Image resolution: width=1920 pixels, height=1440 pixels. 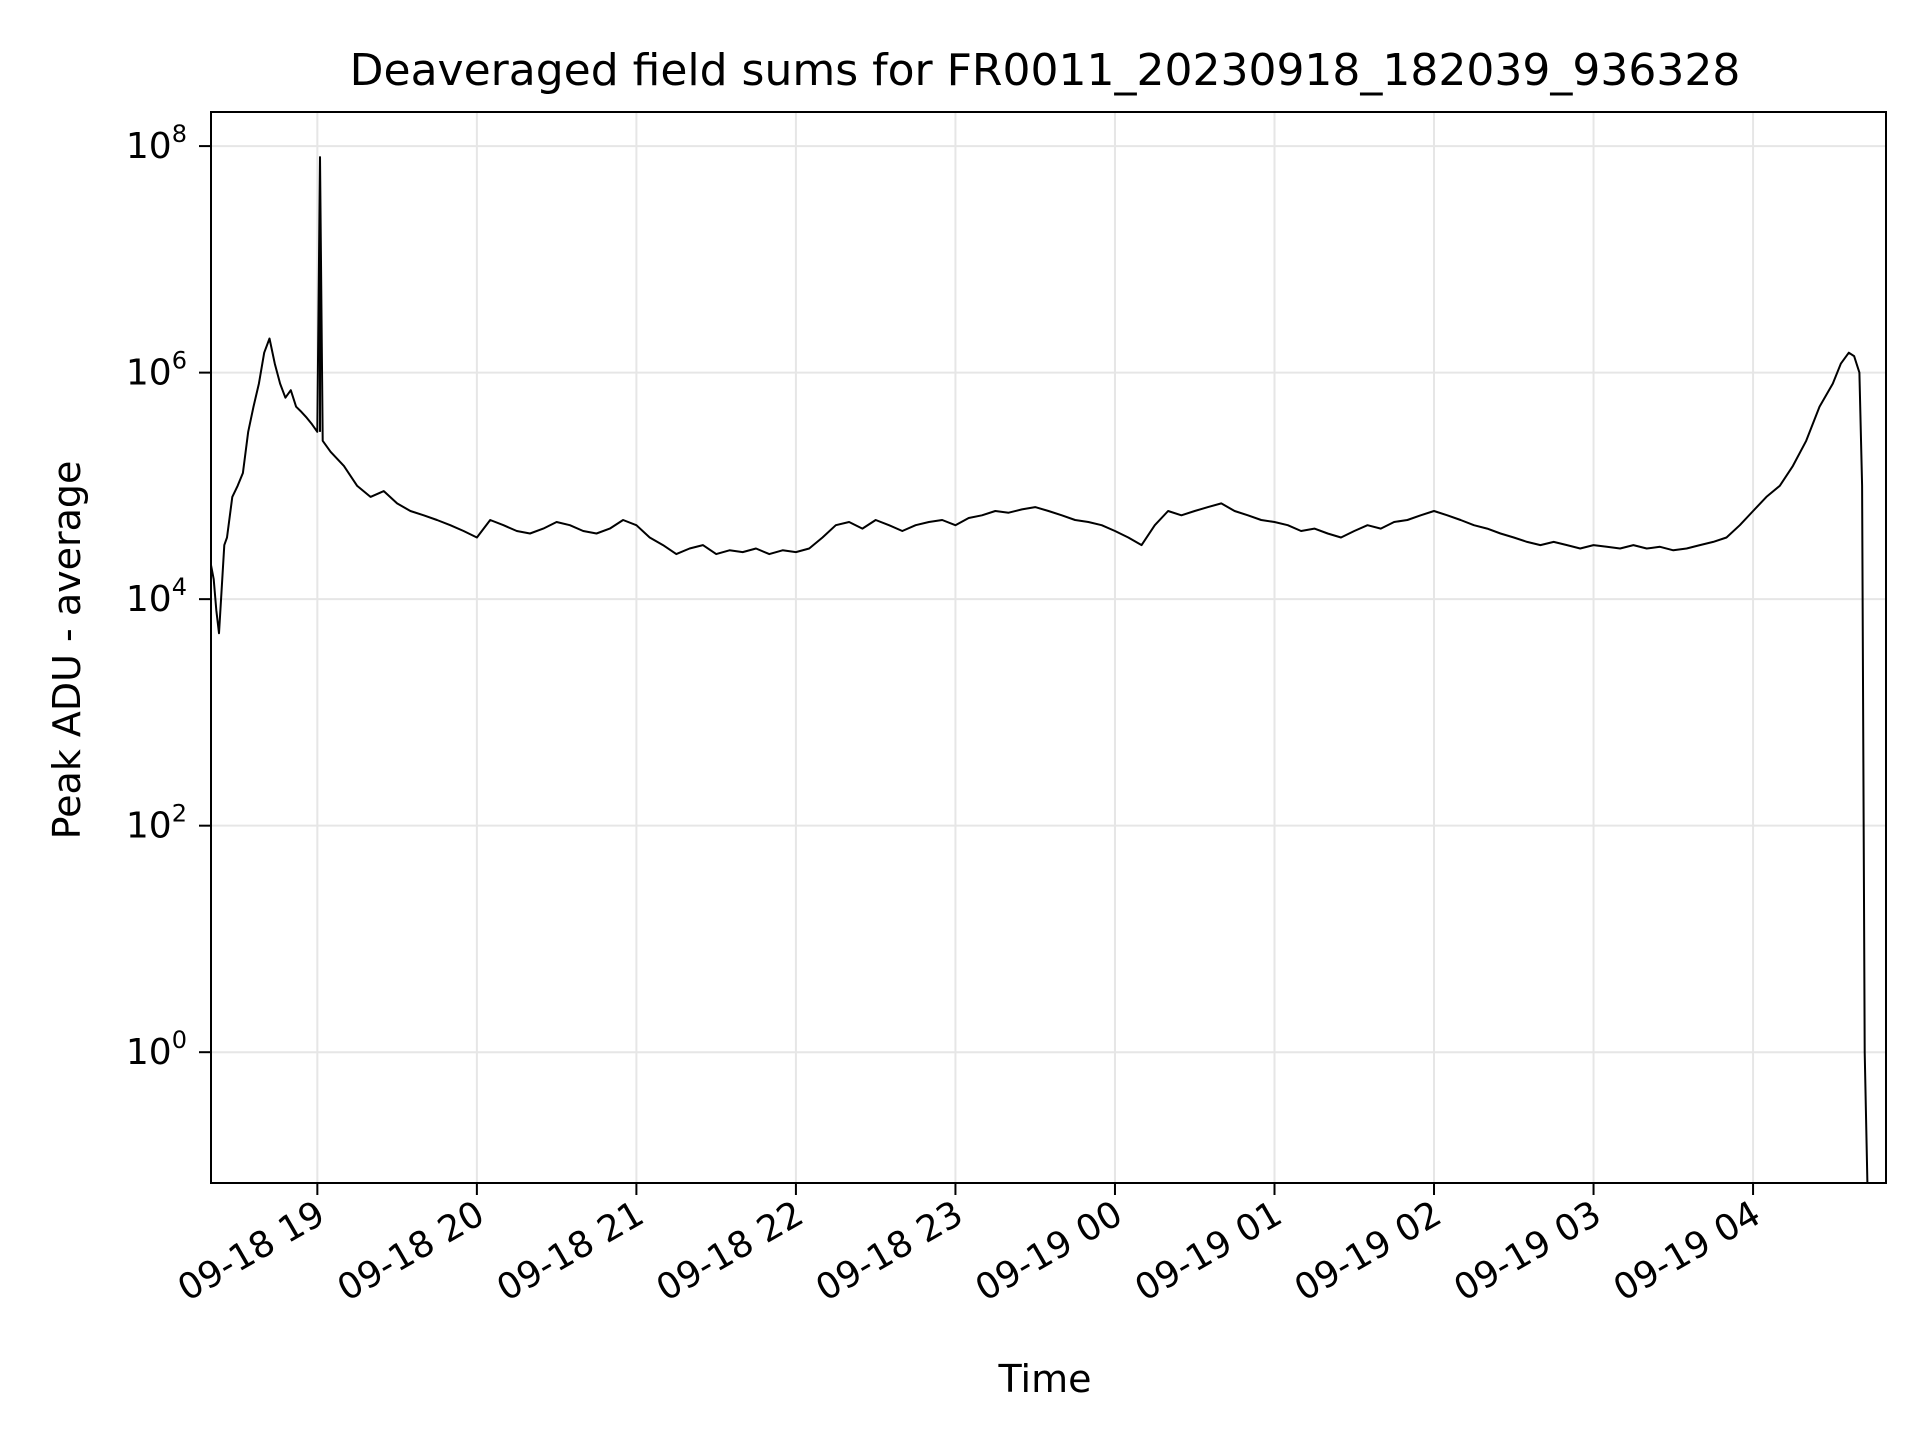 I want to click on y-axis-label: Peak ADU - average, so click(x=67, y=650).